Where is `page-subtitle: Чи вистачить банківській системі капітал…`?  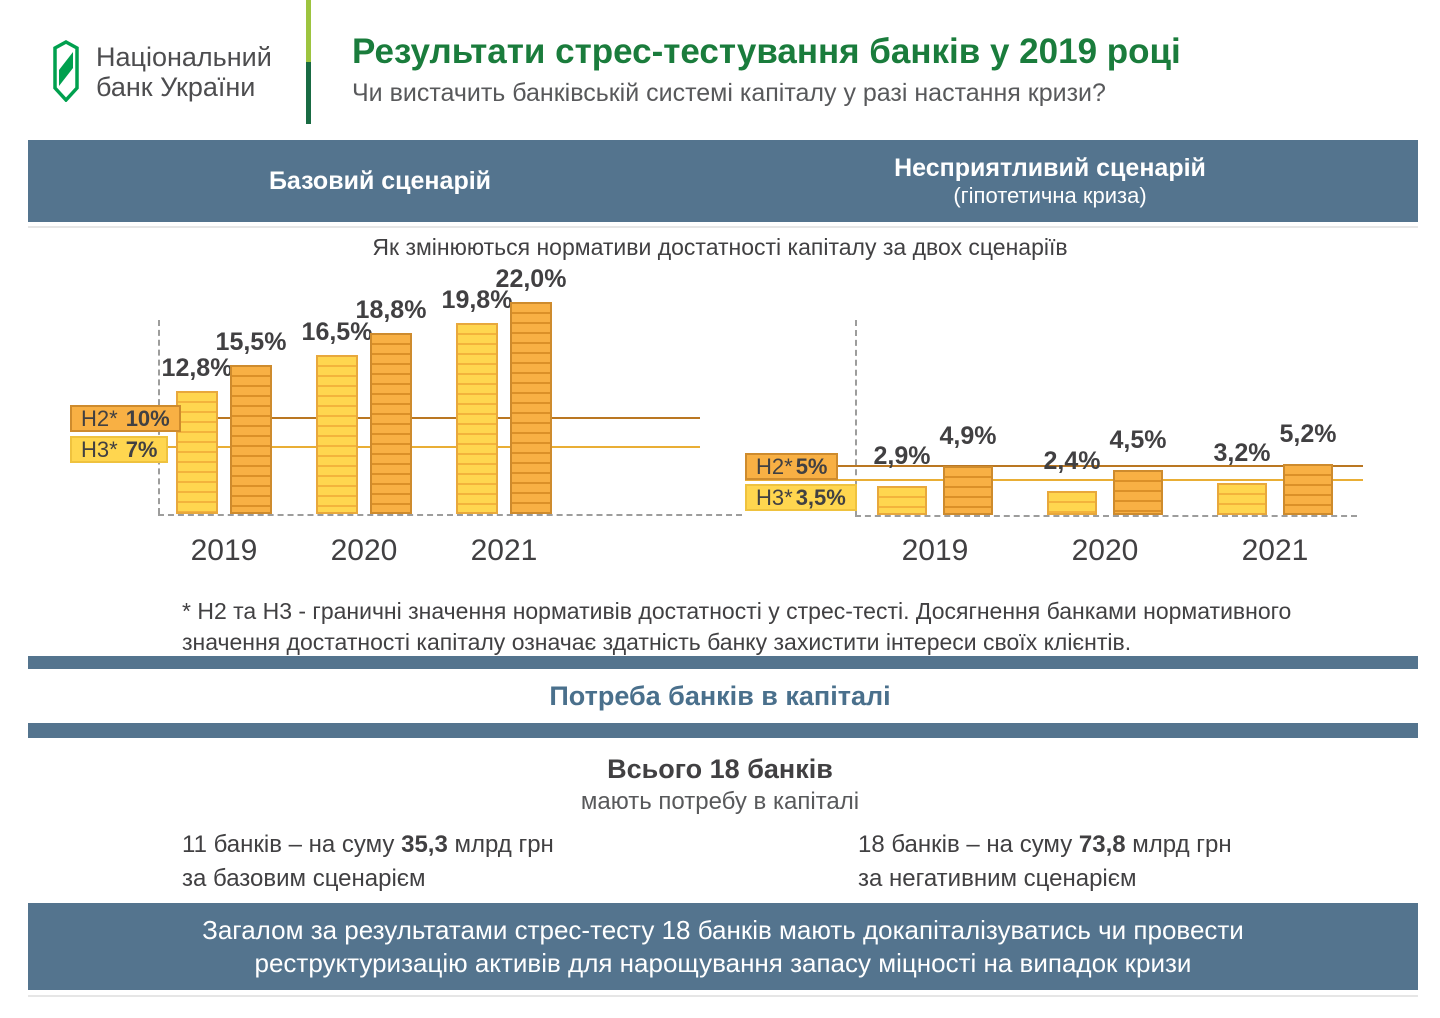 page-subtitle: Чи вистачить банківській системі капітал… is located at coordinates (729, 93).